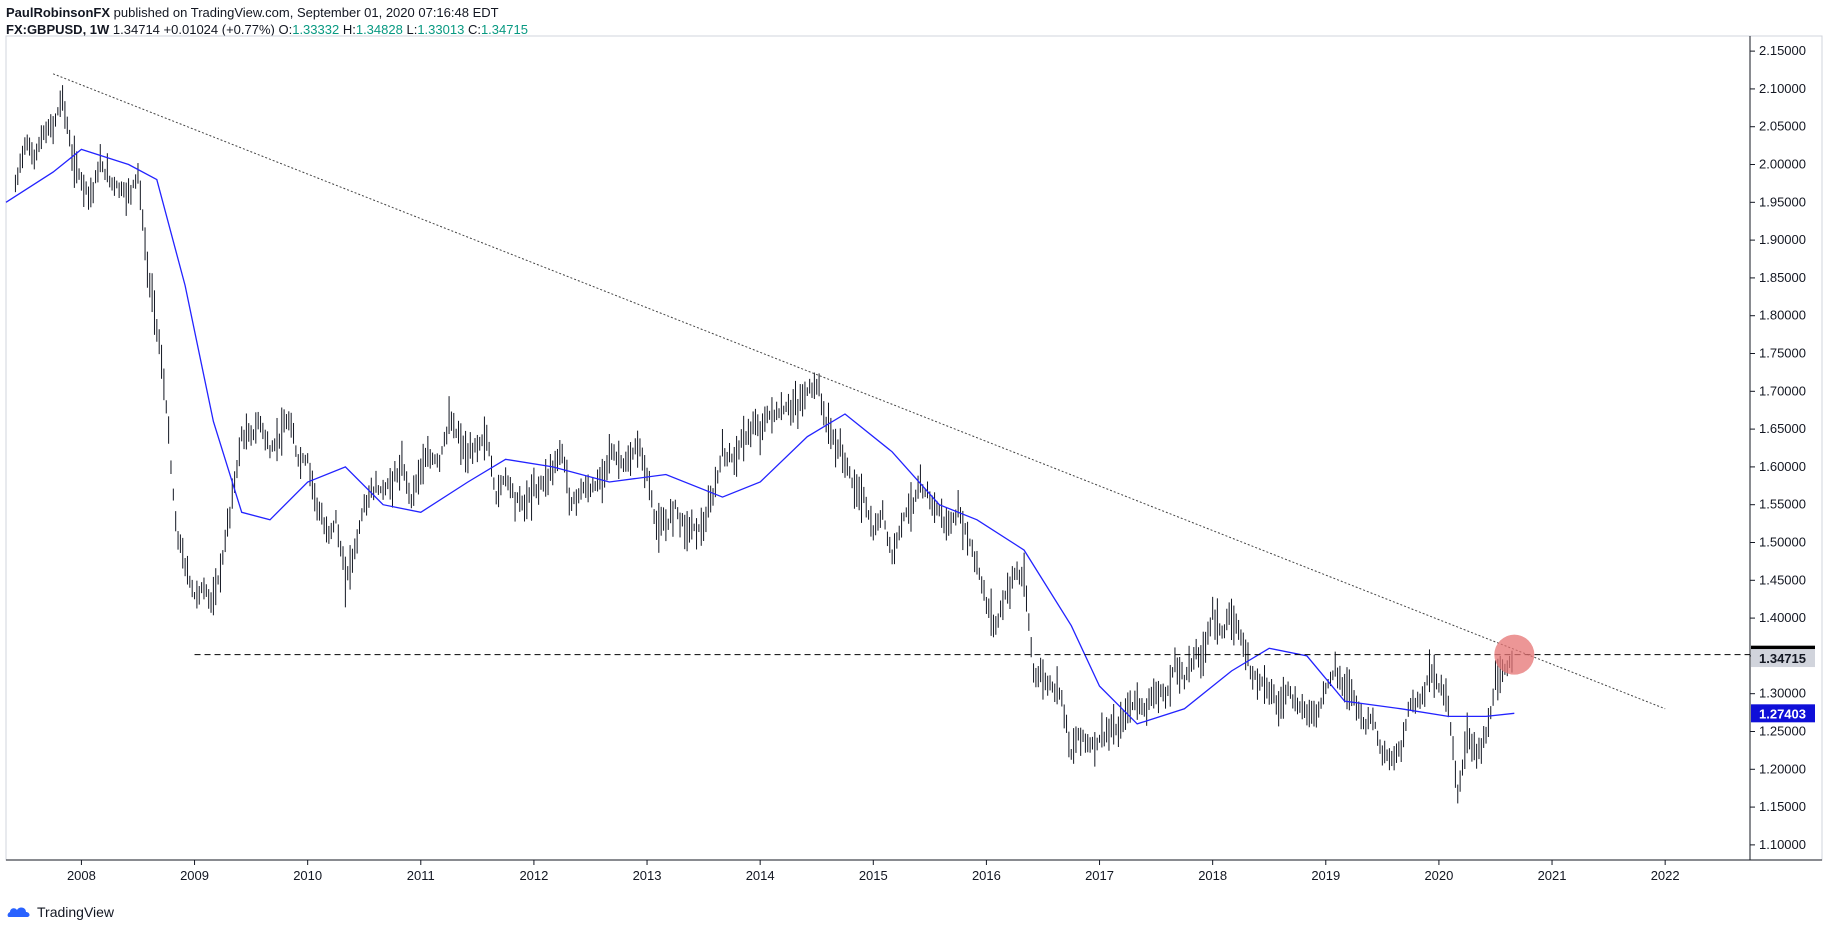  What do you see at coordinates (412, 29) in the screenshot?
I see `low-label: L:` at bounding box center [412, 29].